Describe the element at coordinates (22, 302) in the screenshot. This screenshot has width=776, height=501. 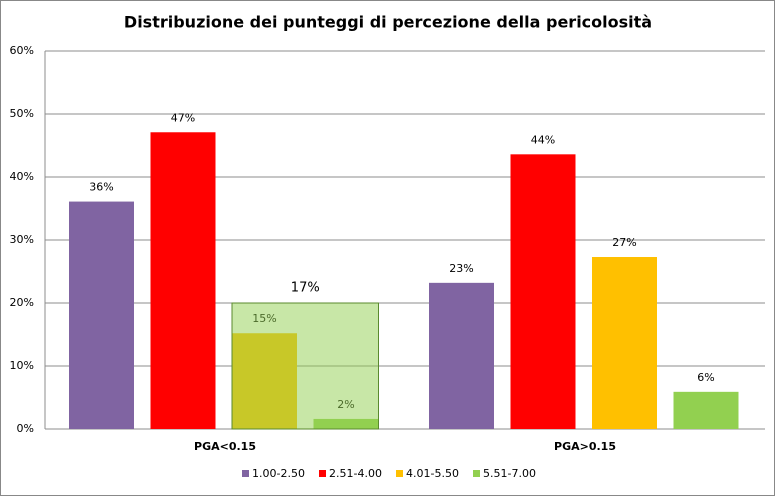
I see `y-tick-label: 20%` at that location.